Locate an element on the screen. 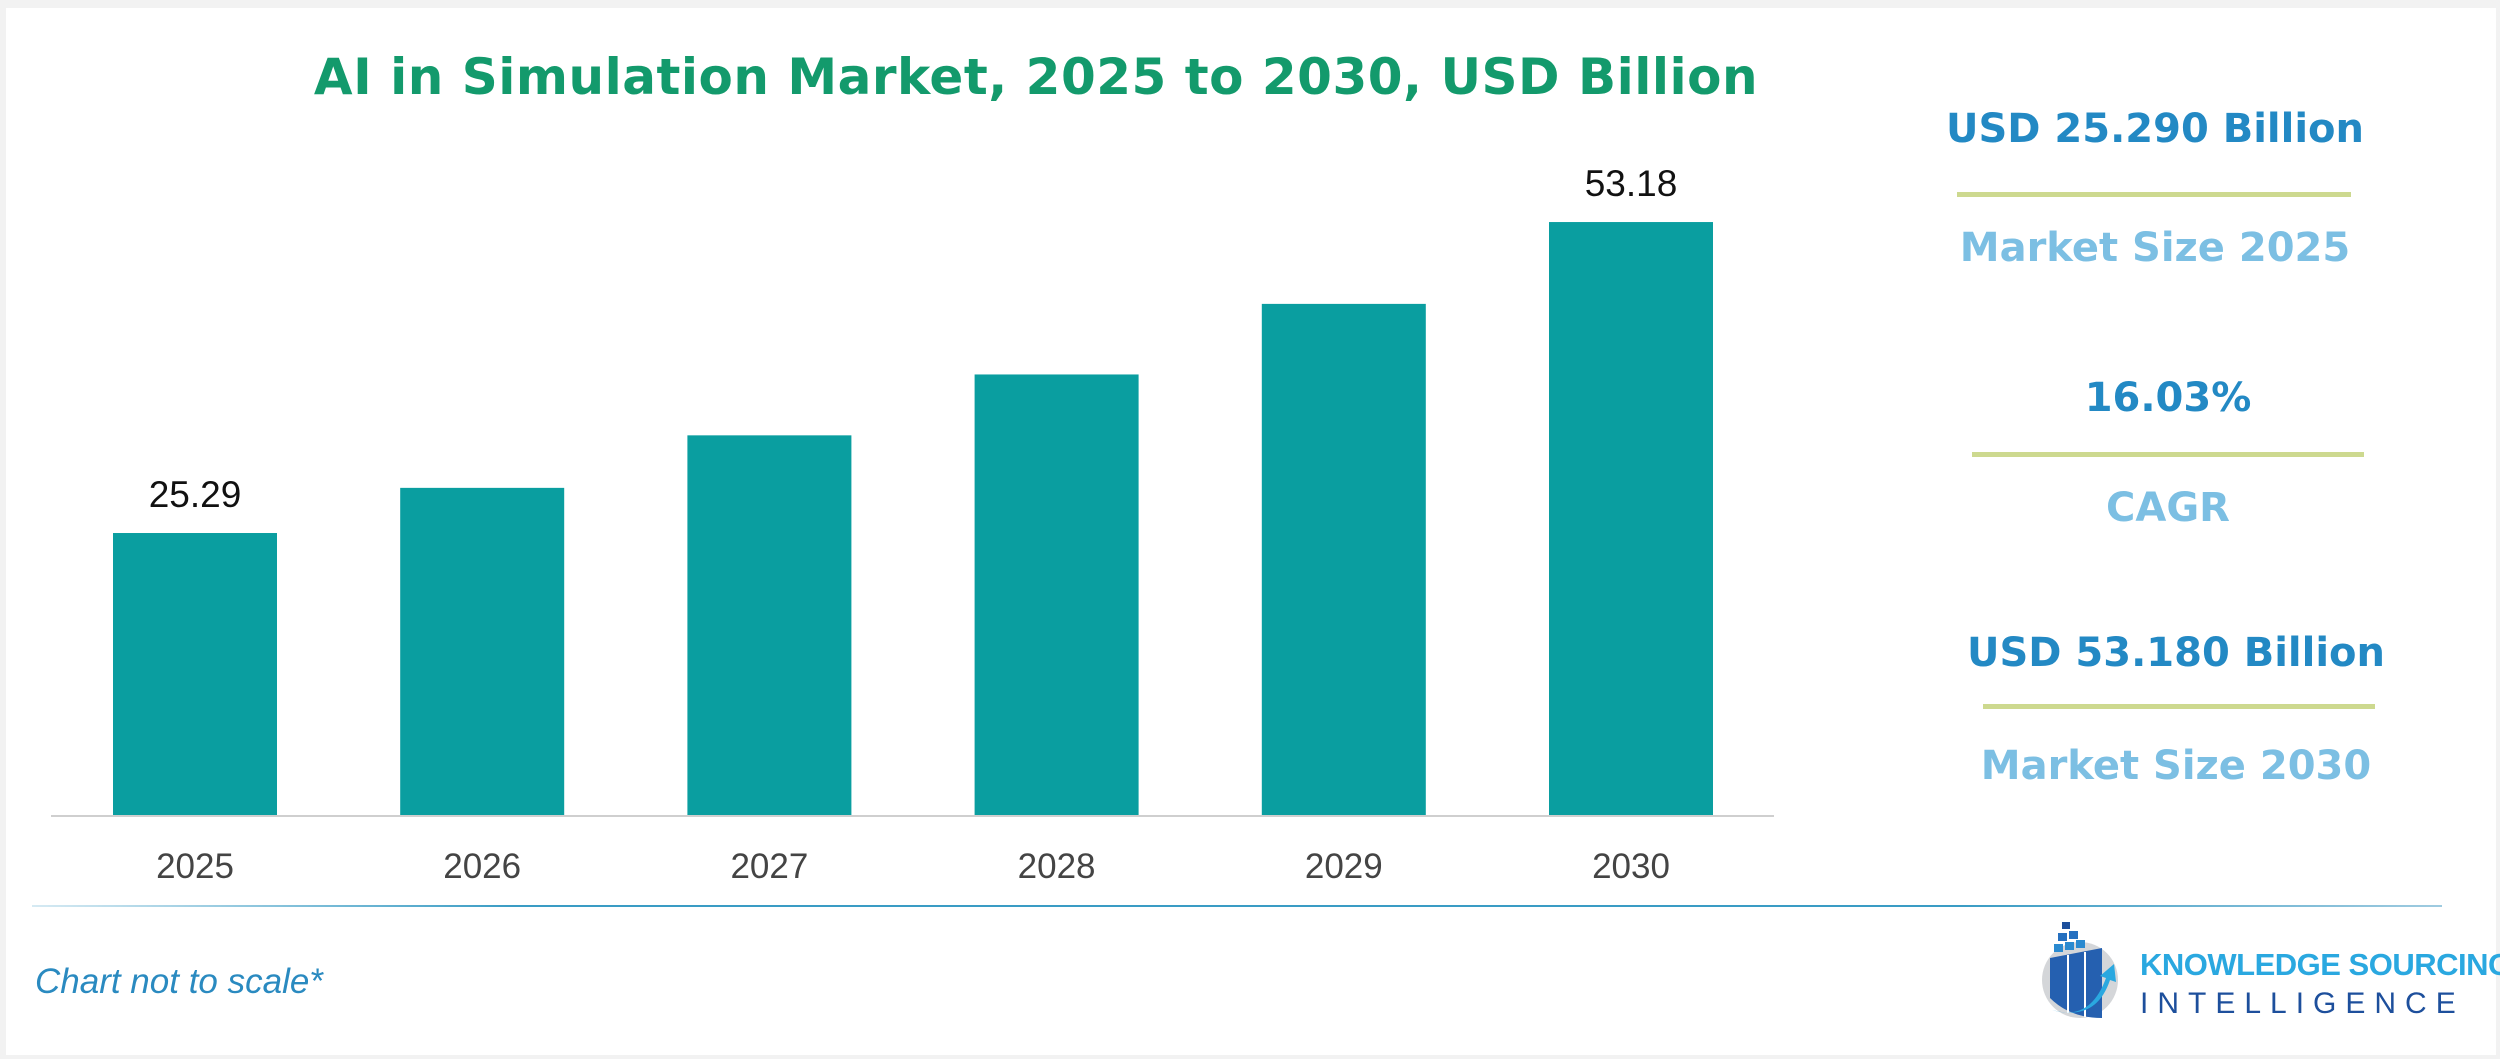 The width and height of the screenshot is (2500, 1059). x-tick-label: 2029 is located at coordinates (1344, 866).